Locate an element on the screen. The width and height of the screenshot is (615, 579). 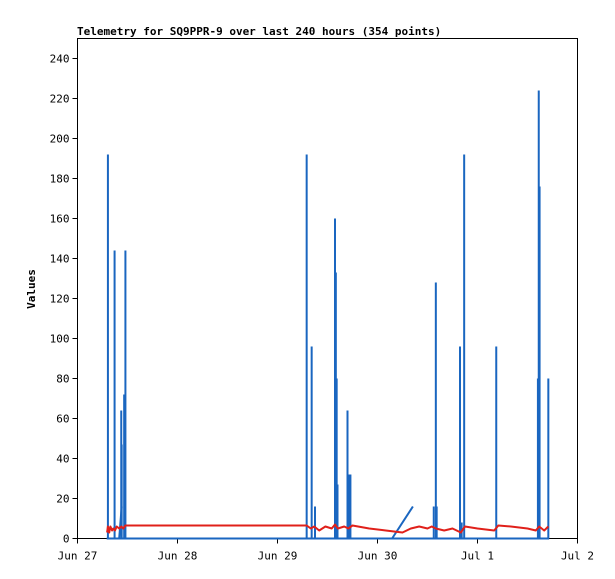
y-axis: 0 20 40 60 80 100 120 140 160 180 200 220 240 is located at coordinates (64, 299).